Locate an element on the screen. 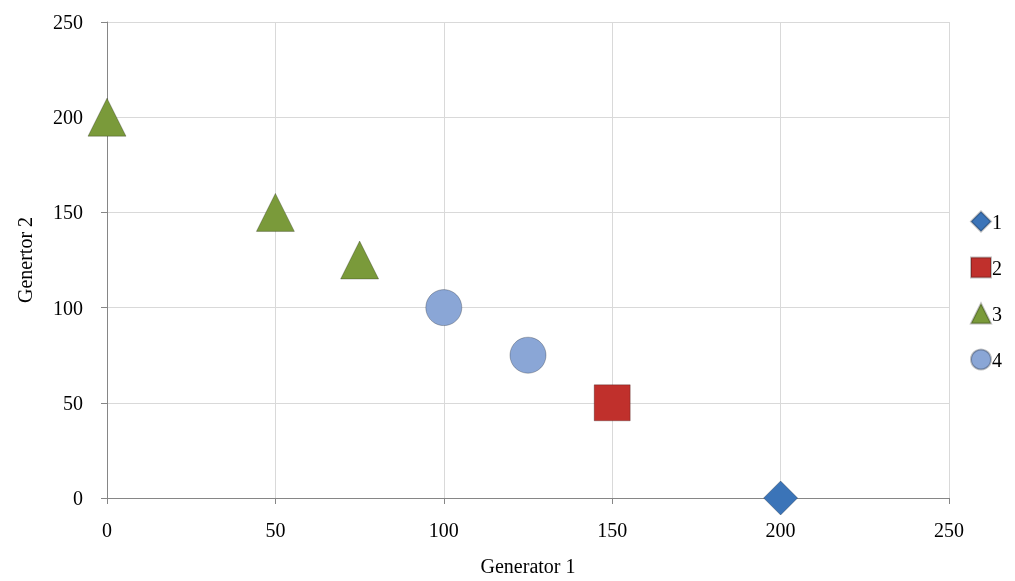 The image size is (1015, 581). x-tick-label: 0 is located at coordinates (107, 530).